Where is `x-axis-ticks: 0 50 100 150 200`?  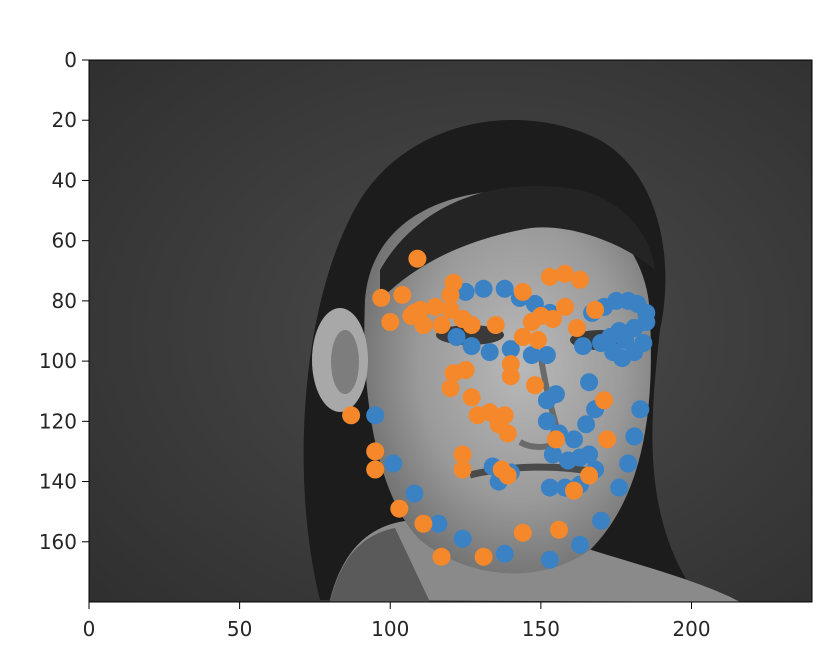 x-axis-ticks: 0 50 100 150 200 is located at coordinates (397, 621).